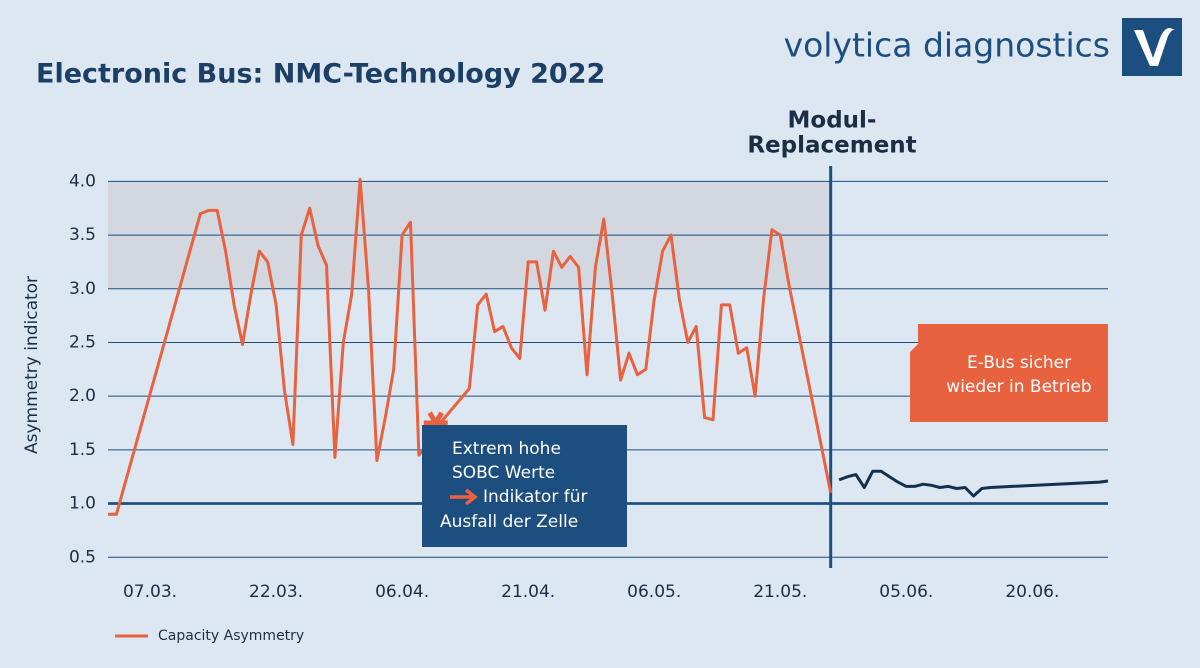 Image resolution: width=1200 pixels, height=668 pixels. I want to click on annotation-arrow, so click(464, 497).